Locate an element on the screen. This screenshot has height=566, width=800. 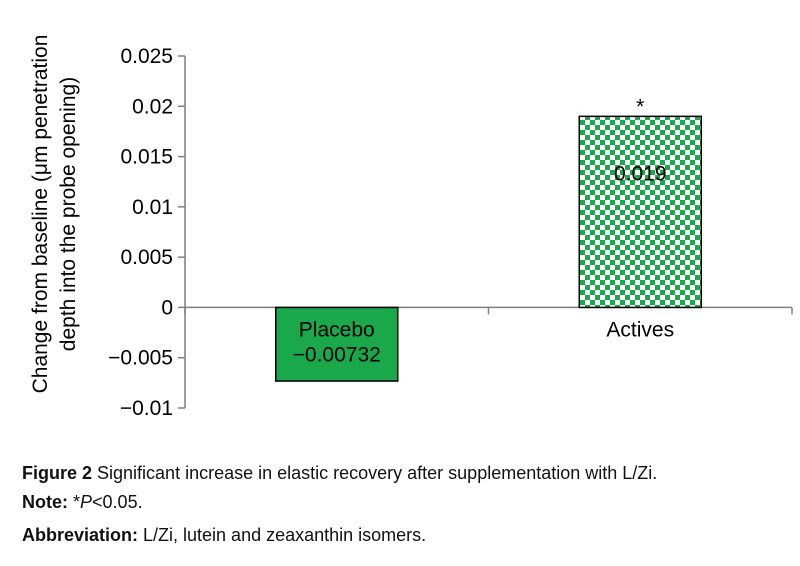
note-rest: <0.05. is located at coordinates (117, 502).